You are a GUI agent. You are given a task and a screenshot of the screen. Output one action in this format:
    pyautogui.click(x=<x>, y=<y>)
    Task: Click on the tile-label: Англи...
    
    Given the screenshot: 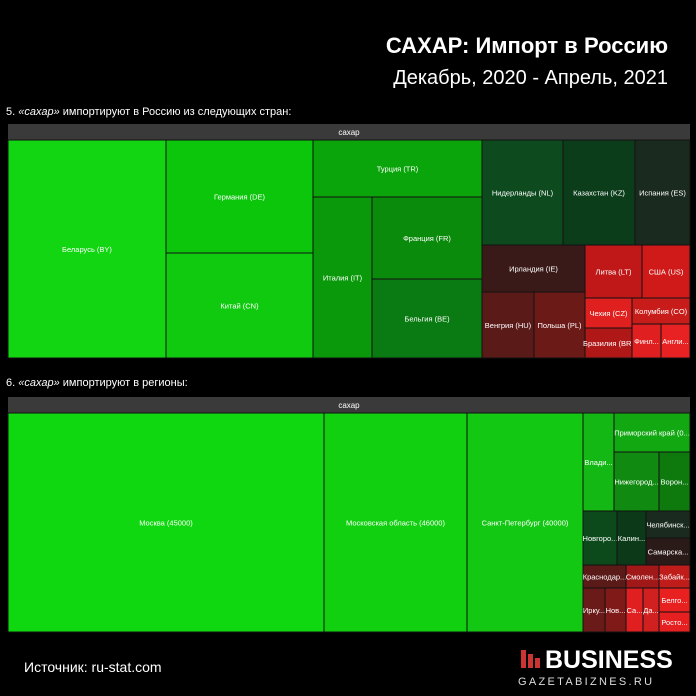 What is the action you would take?
    pyautogui.click(x=675, y=341)
    